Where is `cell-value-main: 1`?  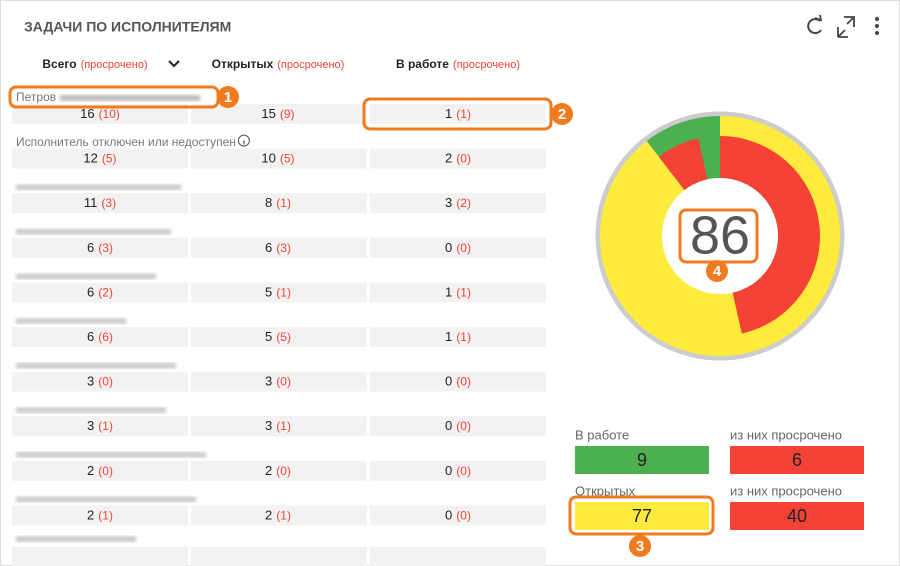 cell-value-main: 1 is located at coordinates (448, 292).